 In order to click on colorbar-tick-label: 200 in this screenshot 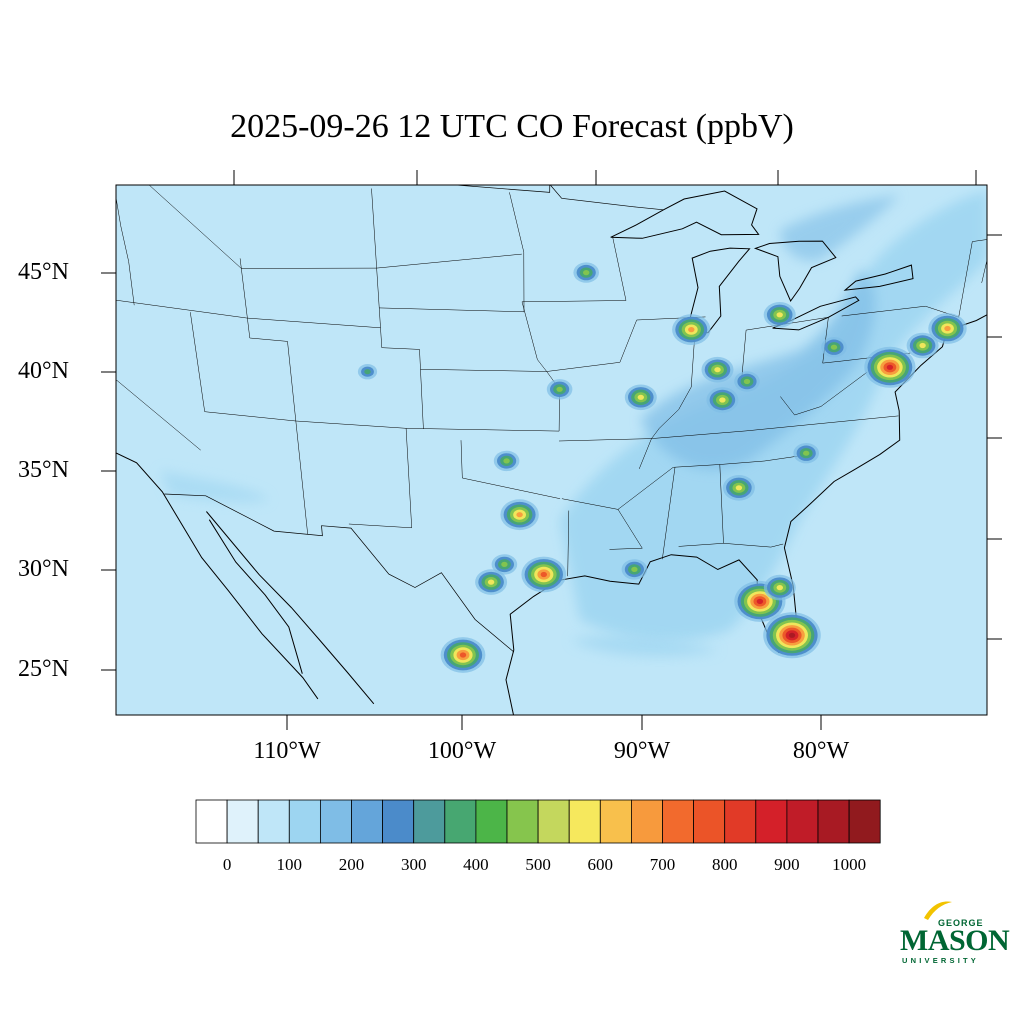, I will do `click(351, 864)`.